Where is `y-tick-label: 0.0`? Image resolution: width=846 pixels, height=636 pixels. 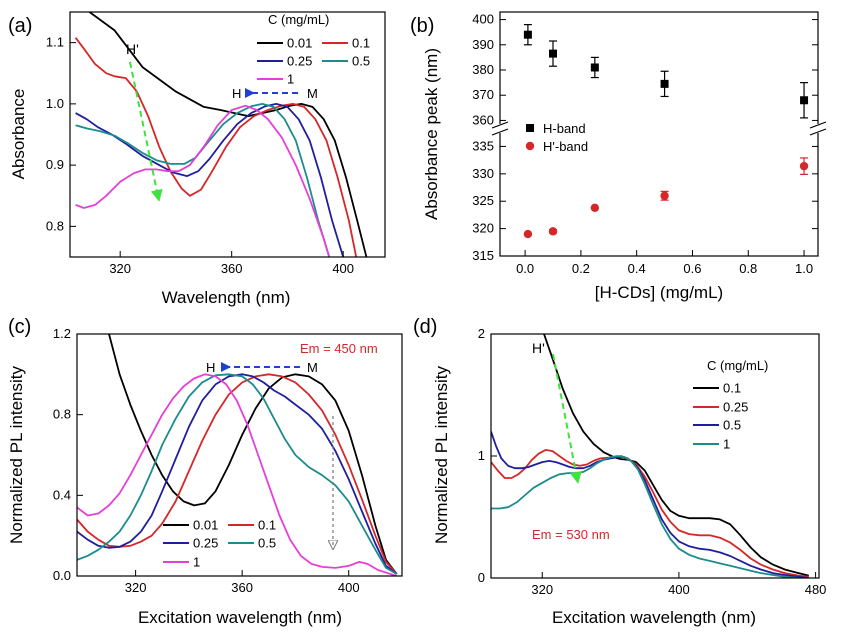 y-tick-label: 0.0 is located at coordinates (62, 575).